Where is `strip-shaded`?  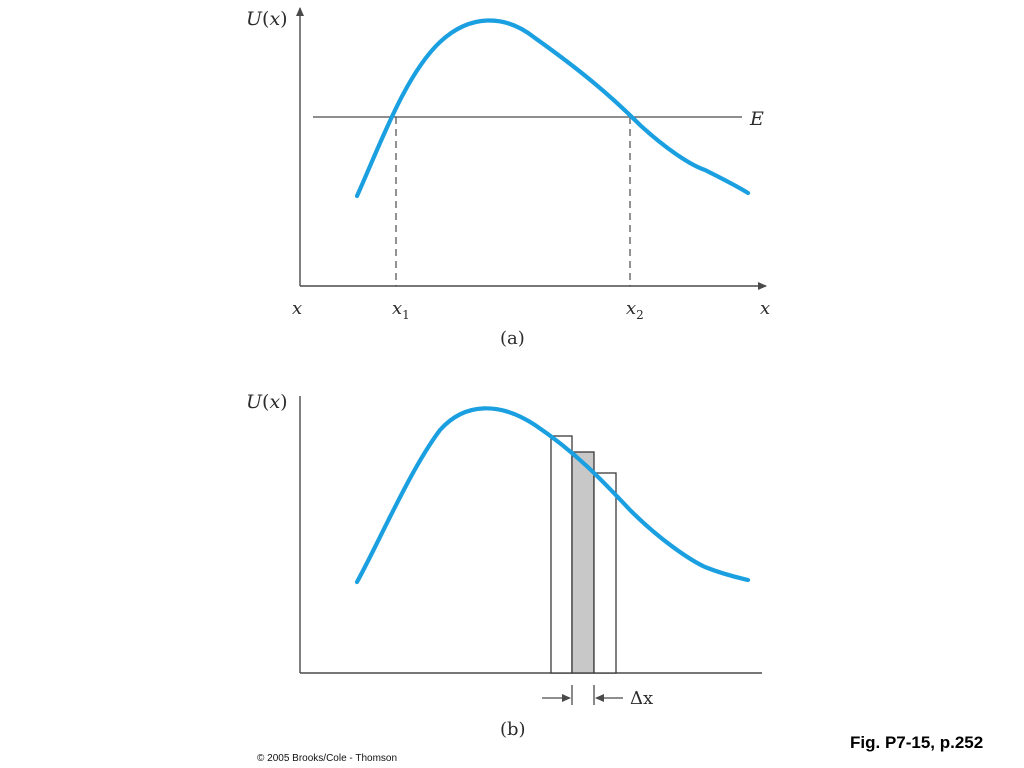
strip-shaded is located at coordinates (583, 562).